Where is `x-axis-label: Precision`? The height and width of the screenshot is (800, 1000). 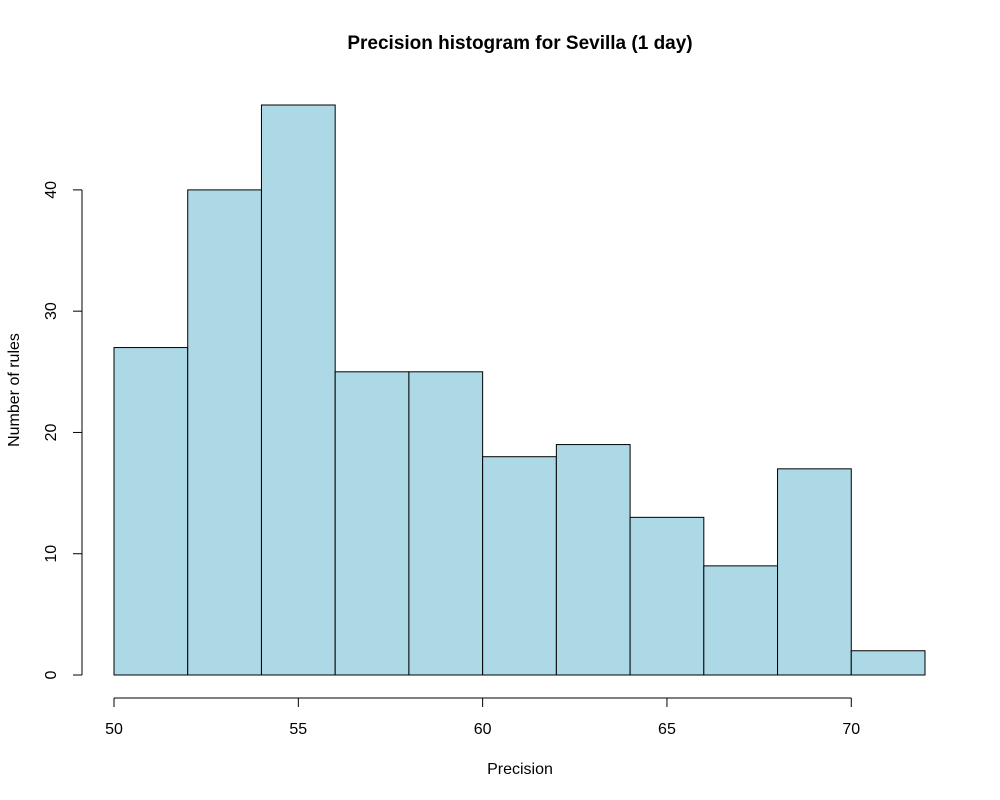
x-axis-label: Precision is located at coordinates (520, 769).